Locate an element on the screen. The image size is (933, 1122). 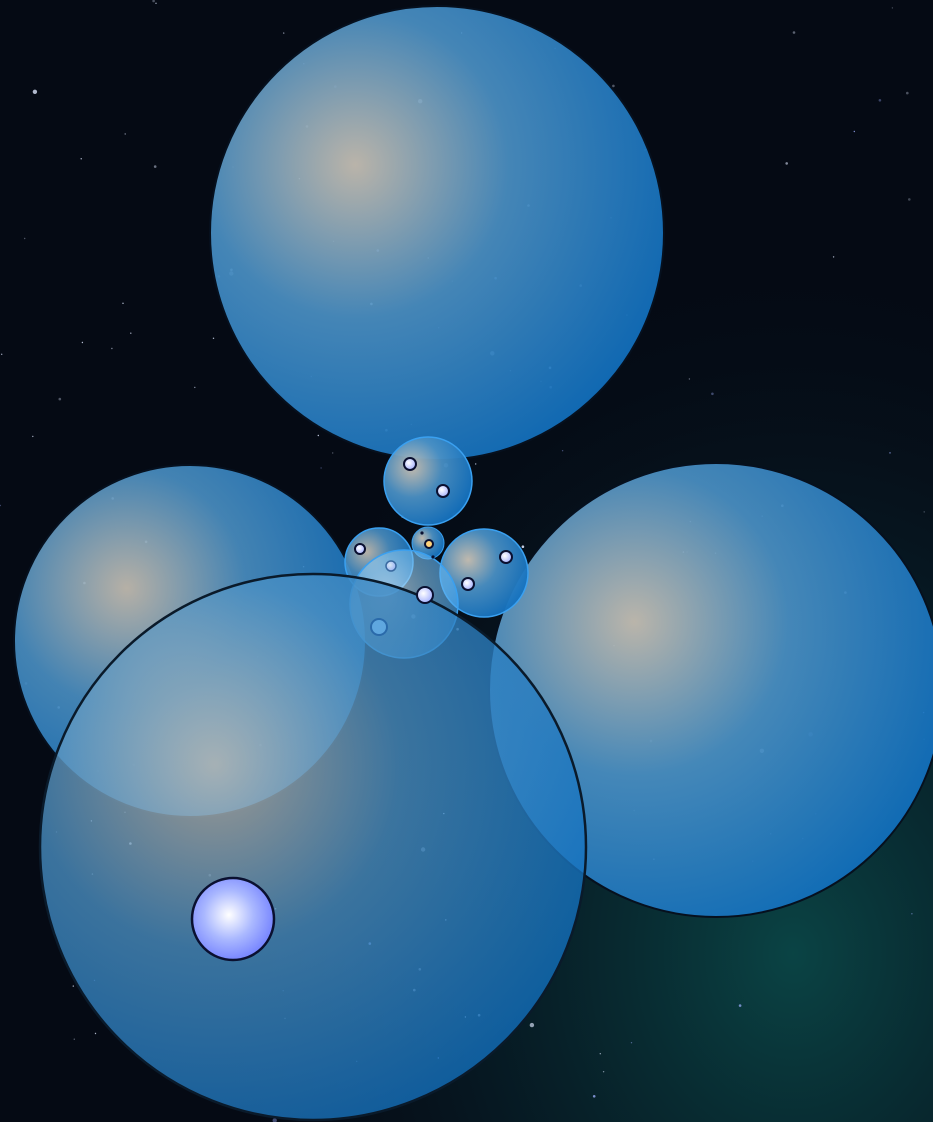
player-cell is located at coordinates (233, 919).